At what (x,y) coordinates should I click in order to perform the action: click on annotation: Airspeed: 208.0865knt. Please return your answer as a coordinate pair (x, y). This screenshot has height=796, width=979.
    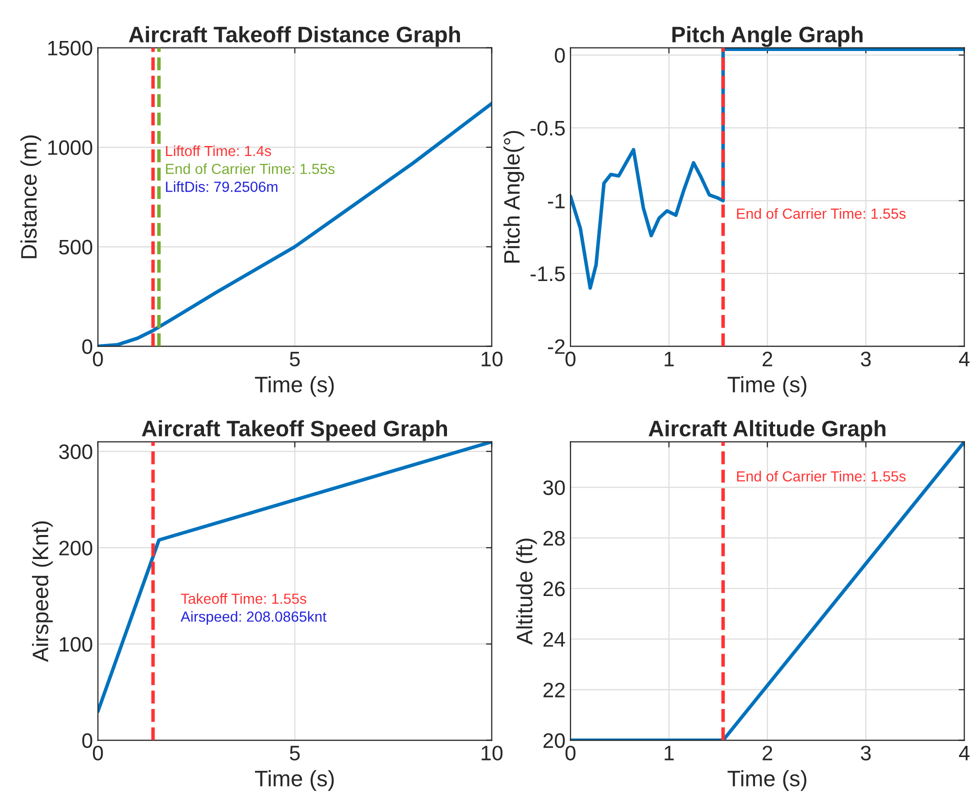
    Looking at the image, I should click on (253, 618).